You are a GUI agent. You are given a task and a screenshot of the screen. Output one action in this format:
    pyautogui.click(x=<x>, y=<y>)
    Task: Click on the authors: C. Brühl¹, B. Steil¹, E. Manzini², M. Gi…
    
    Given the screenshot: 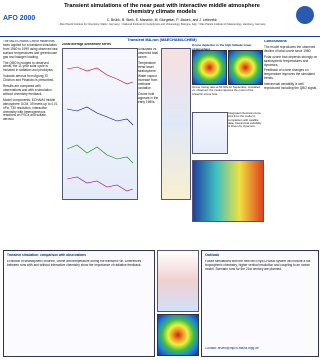 What is the action you would take?
    pyautogui.click(x=162, y=20)
    